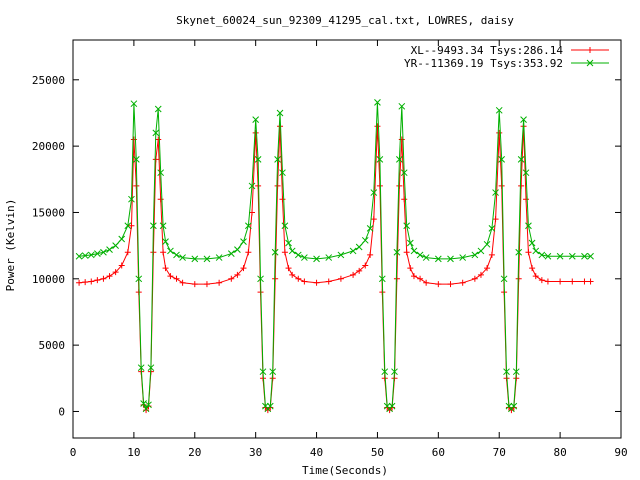 This screenshot has height=480, width=640. What do you see at coordinates (10, 245) in the screenshot?
I see `y-axis-label: Power (Kelvin)` at bounding box center [10, 245].